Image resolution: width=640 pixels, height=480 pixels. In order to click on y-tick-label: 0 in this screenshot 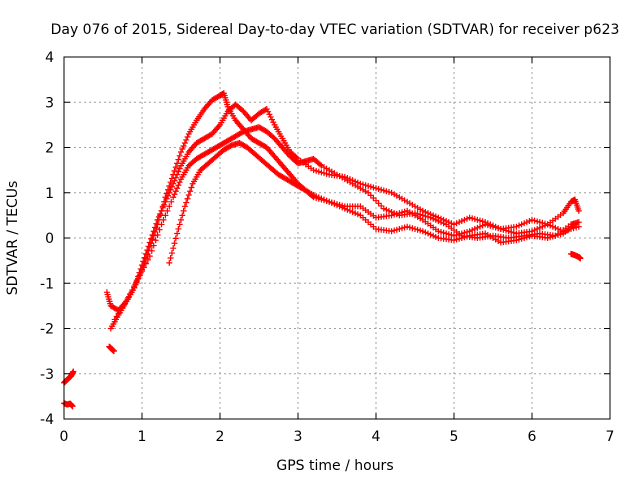, I will do `click(49, 239)`.